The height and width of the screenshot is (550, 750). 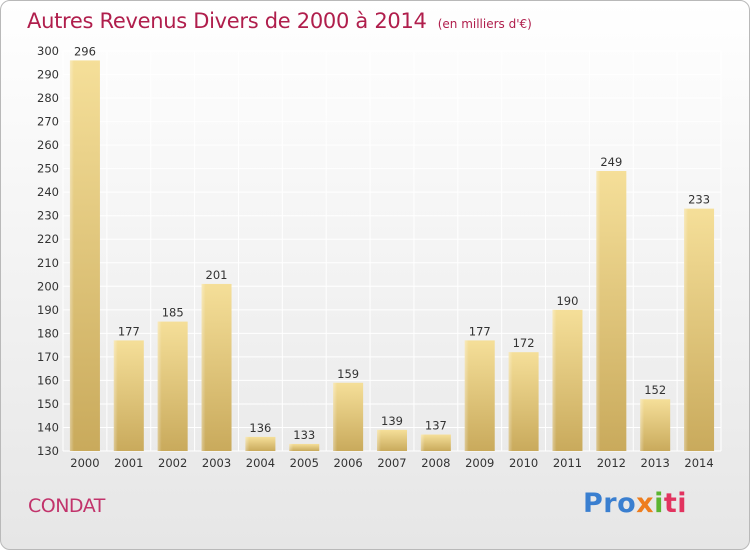 I want to click on y-tick-label: 250, so click(x=48, y=169).